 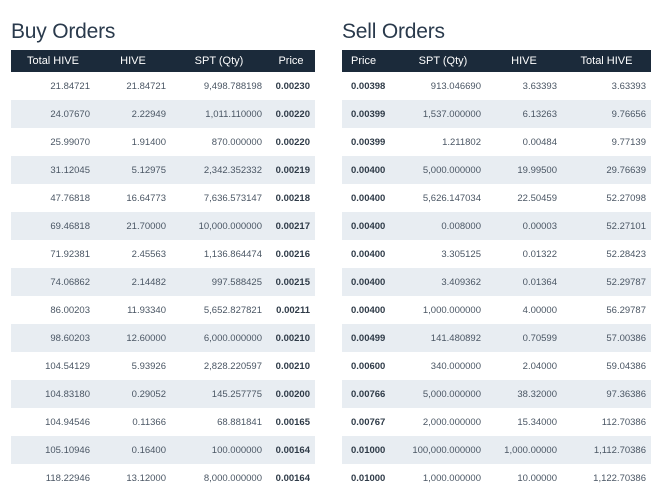 What do you see at coordinates (70, 86) in the screenshot?
I see `cell-total-hive: 21.84721` at bounding box center [70, 86].